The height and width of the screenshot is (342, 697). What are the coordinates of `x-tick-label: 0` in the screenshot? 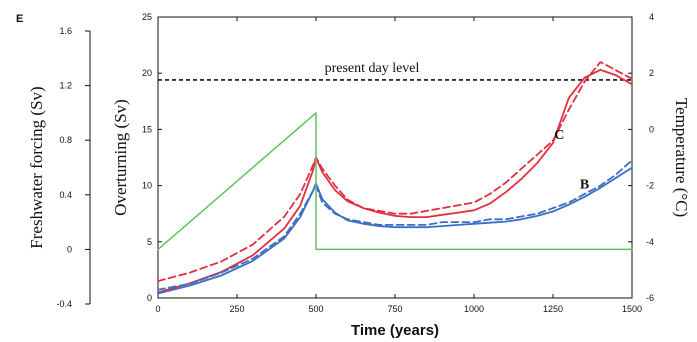 It's located at (157, 309).